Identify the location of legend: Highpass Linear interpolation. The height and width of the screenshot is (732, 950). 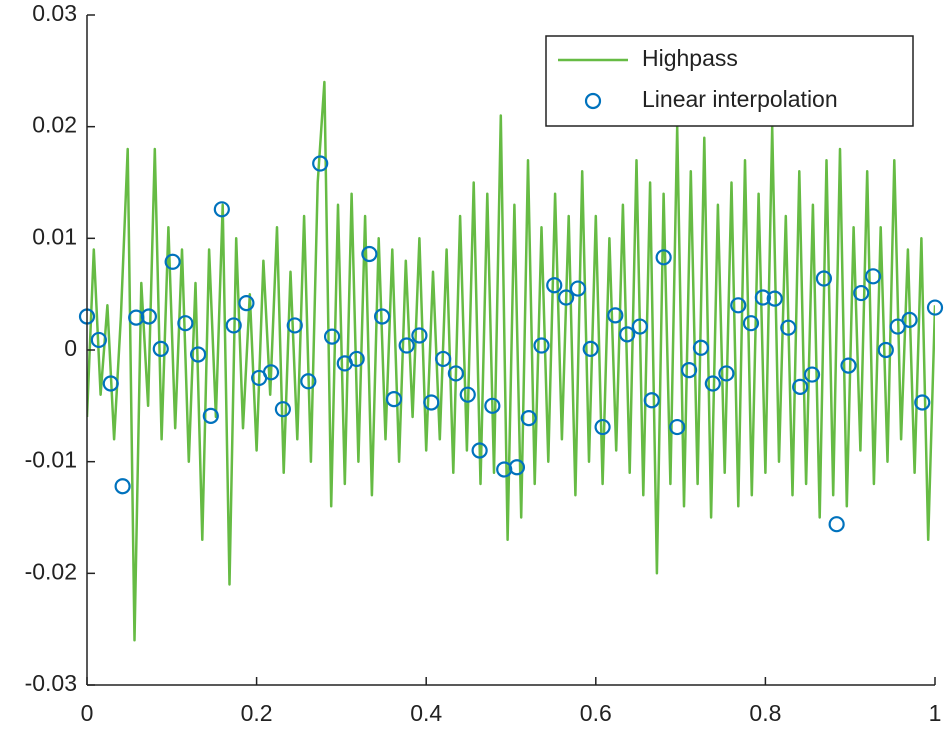
(729, 81).